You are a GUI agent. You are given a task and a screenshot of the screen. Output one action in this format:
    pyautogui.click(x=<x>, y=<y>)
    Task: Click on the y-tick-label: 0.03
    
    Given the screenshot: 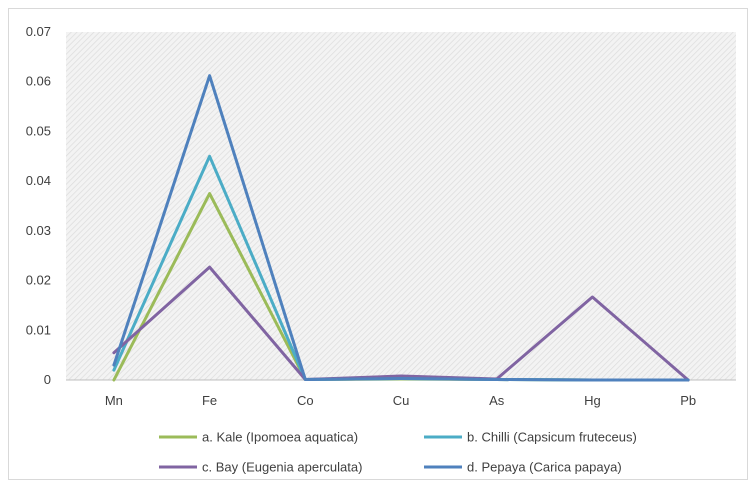 What is the action you would take?
    pyautogui.click(x=38, y=230)
    